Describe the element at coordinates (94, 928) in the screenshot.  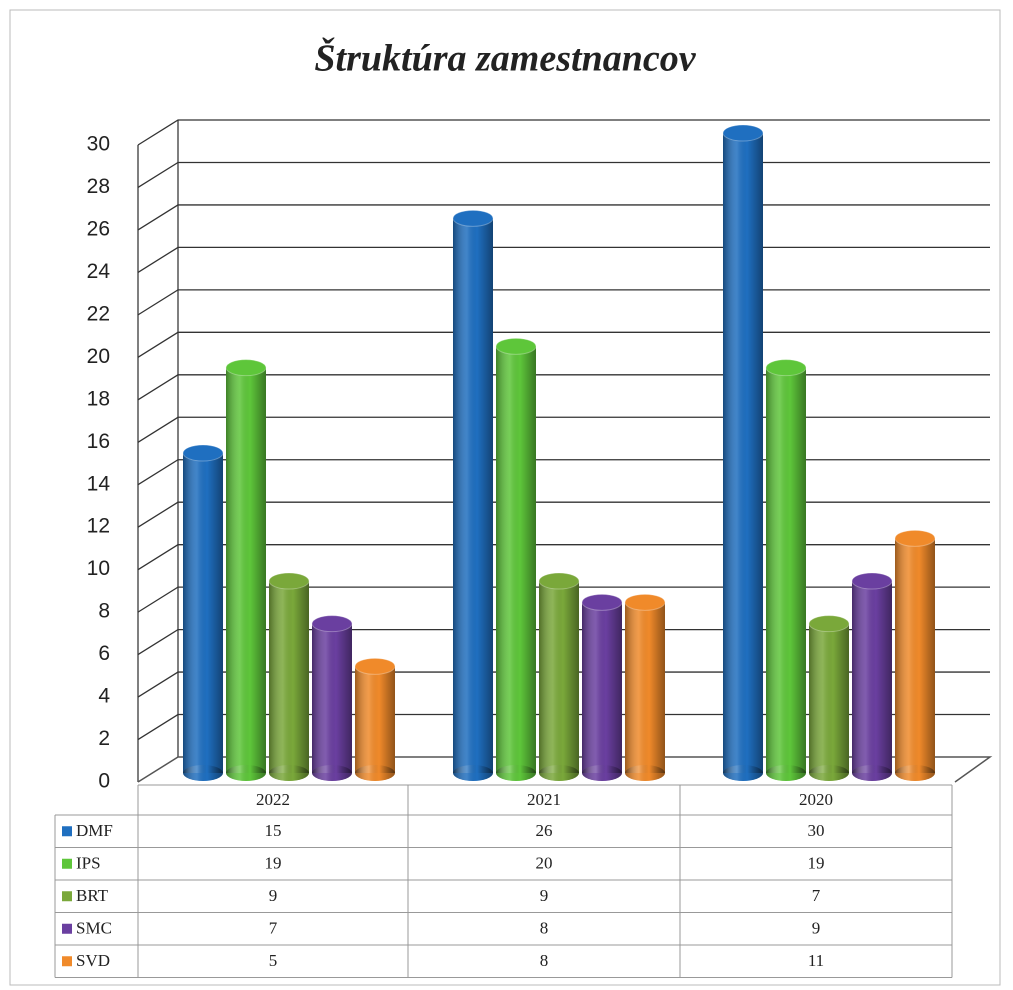
I see `legend-label: SMC` at that location.